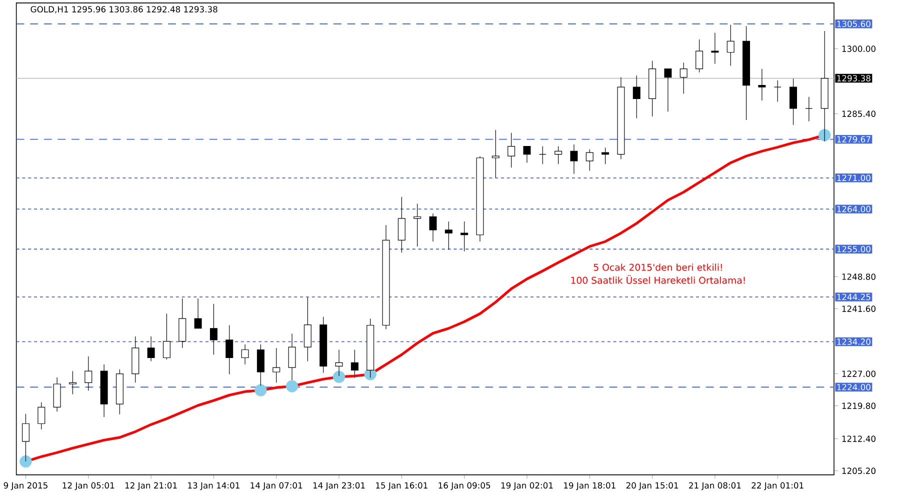 The height and width of the screenshot is (493, 900). What do you see at coordinates (715, 486) in the screenshot?
I see `x-tick-label: 21 Jan 08:01` at bounding box center [715, 486].